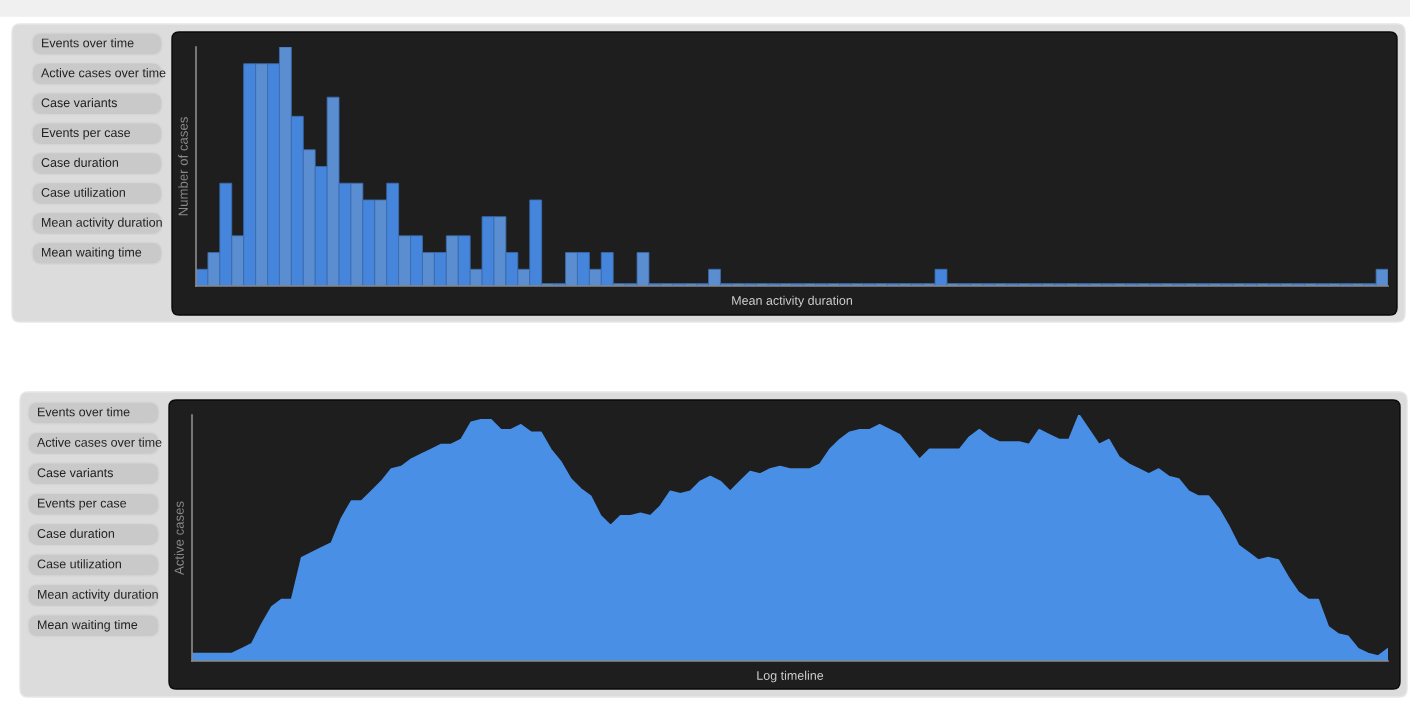  Describe the element at coordinates (790, 676) in the screenshot. I see `x-axis-title: Log timeline` at that location.